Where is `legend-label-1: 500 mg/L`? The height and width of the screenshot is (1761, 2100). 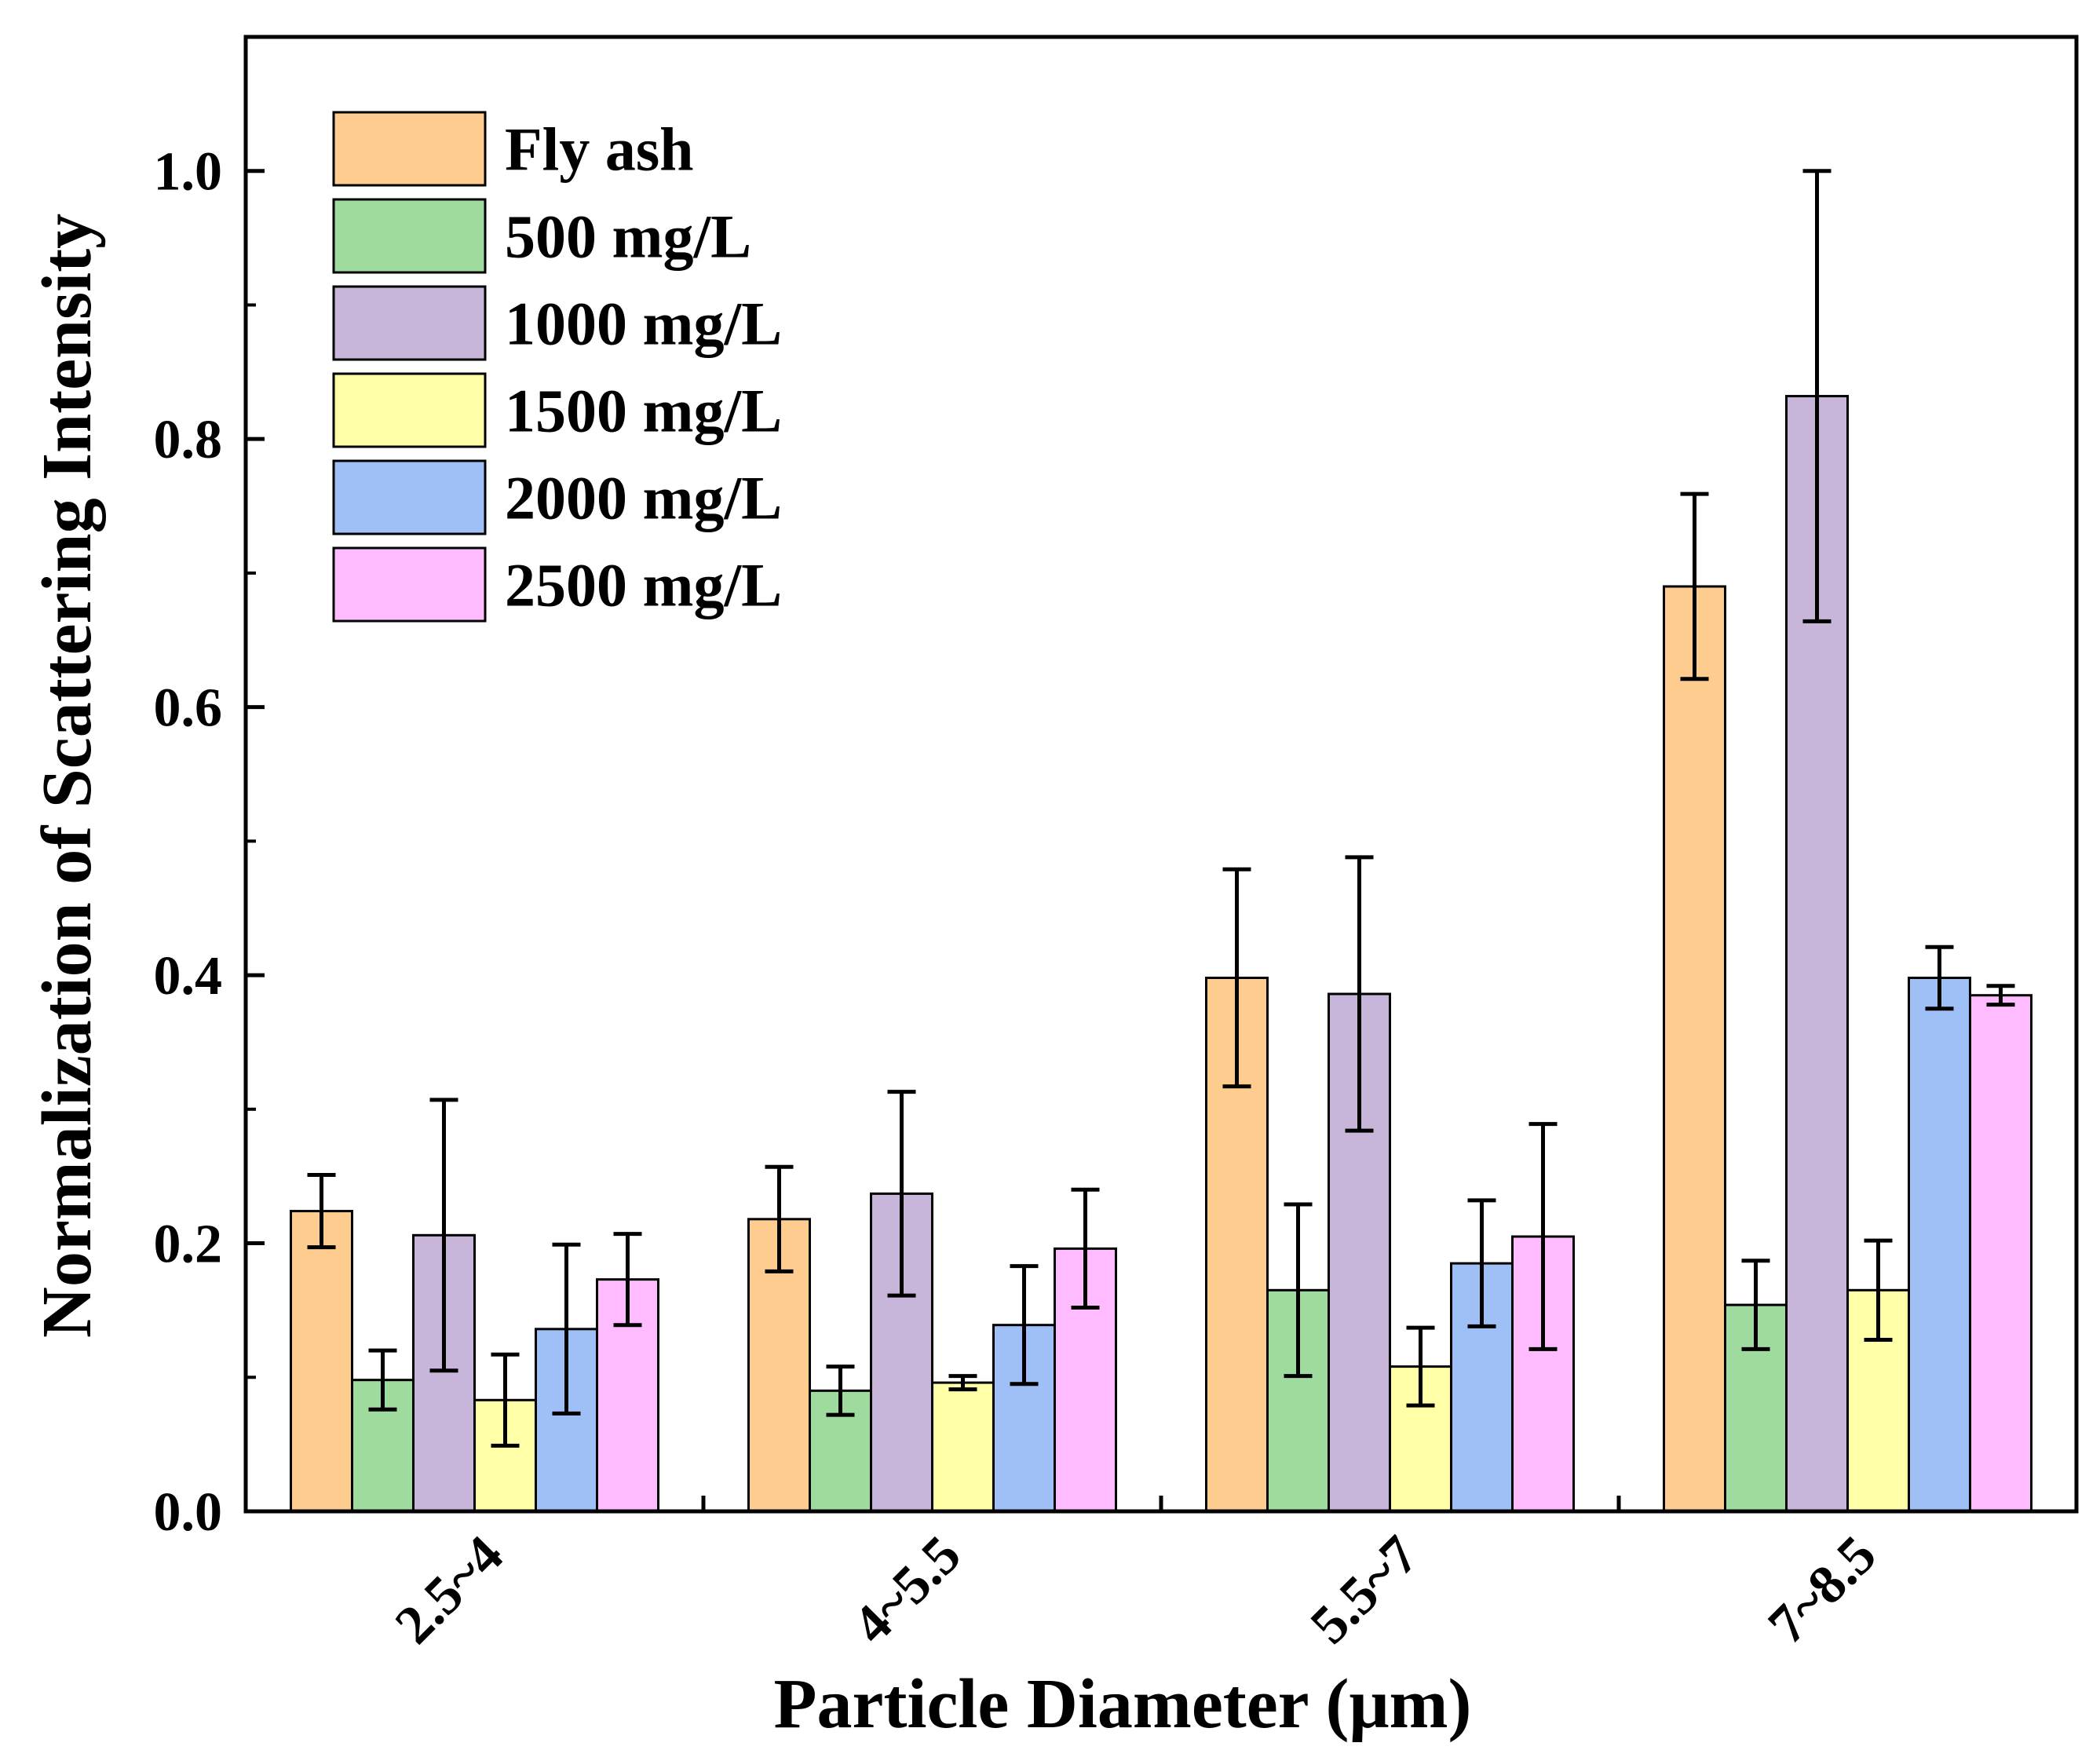
legend-label-1: 500 mg/L is located at coordinates (628, 237).